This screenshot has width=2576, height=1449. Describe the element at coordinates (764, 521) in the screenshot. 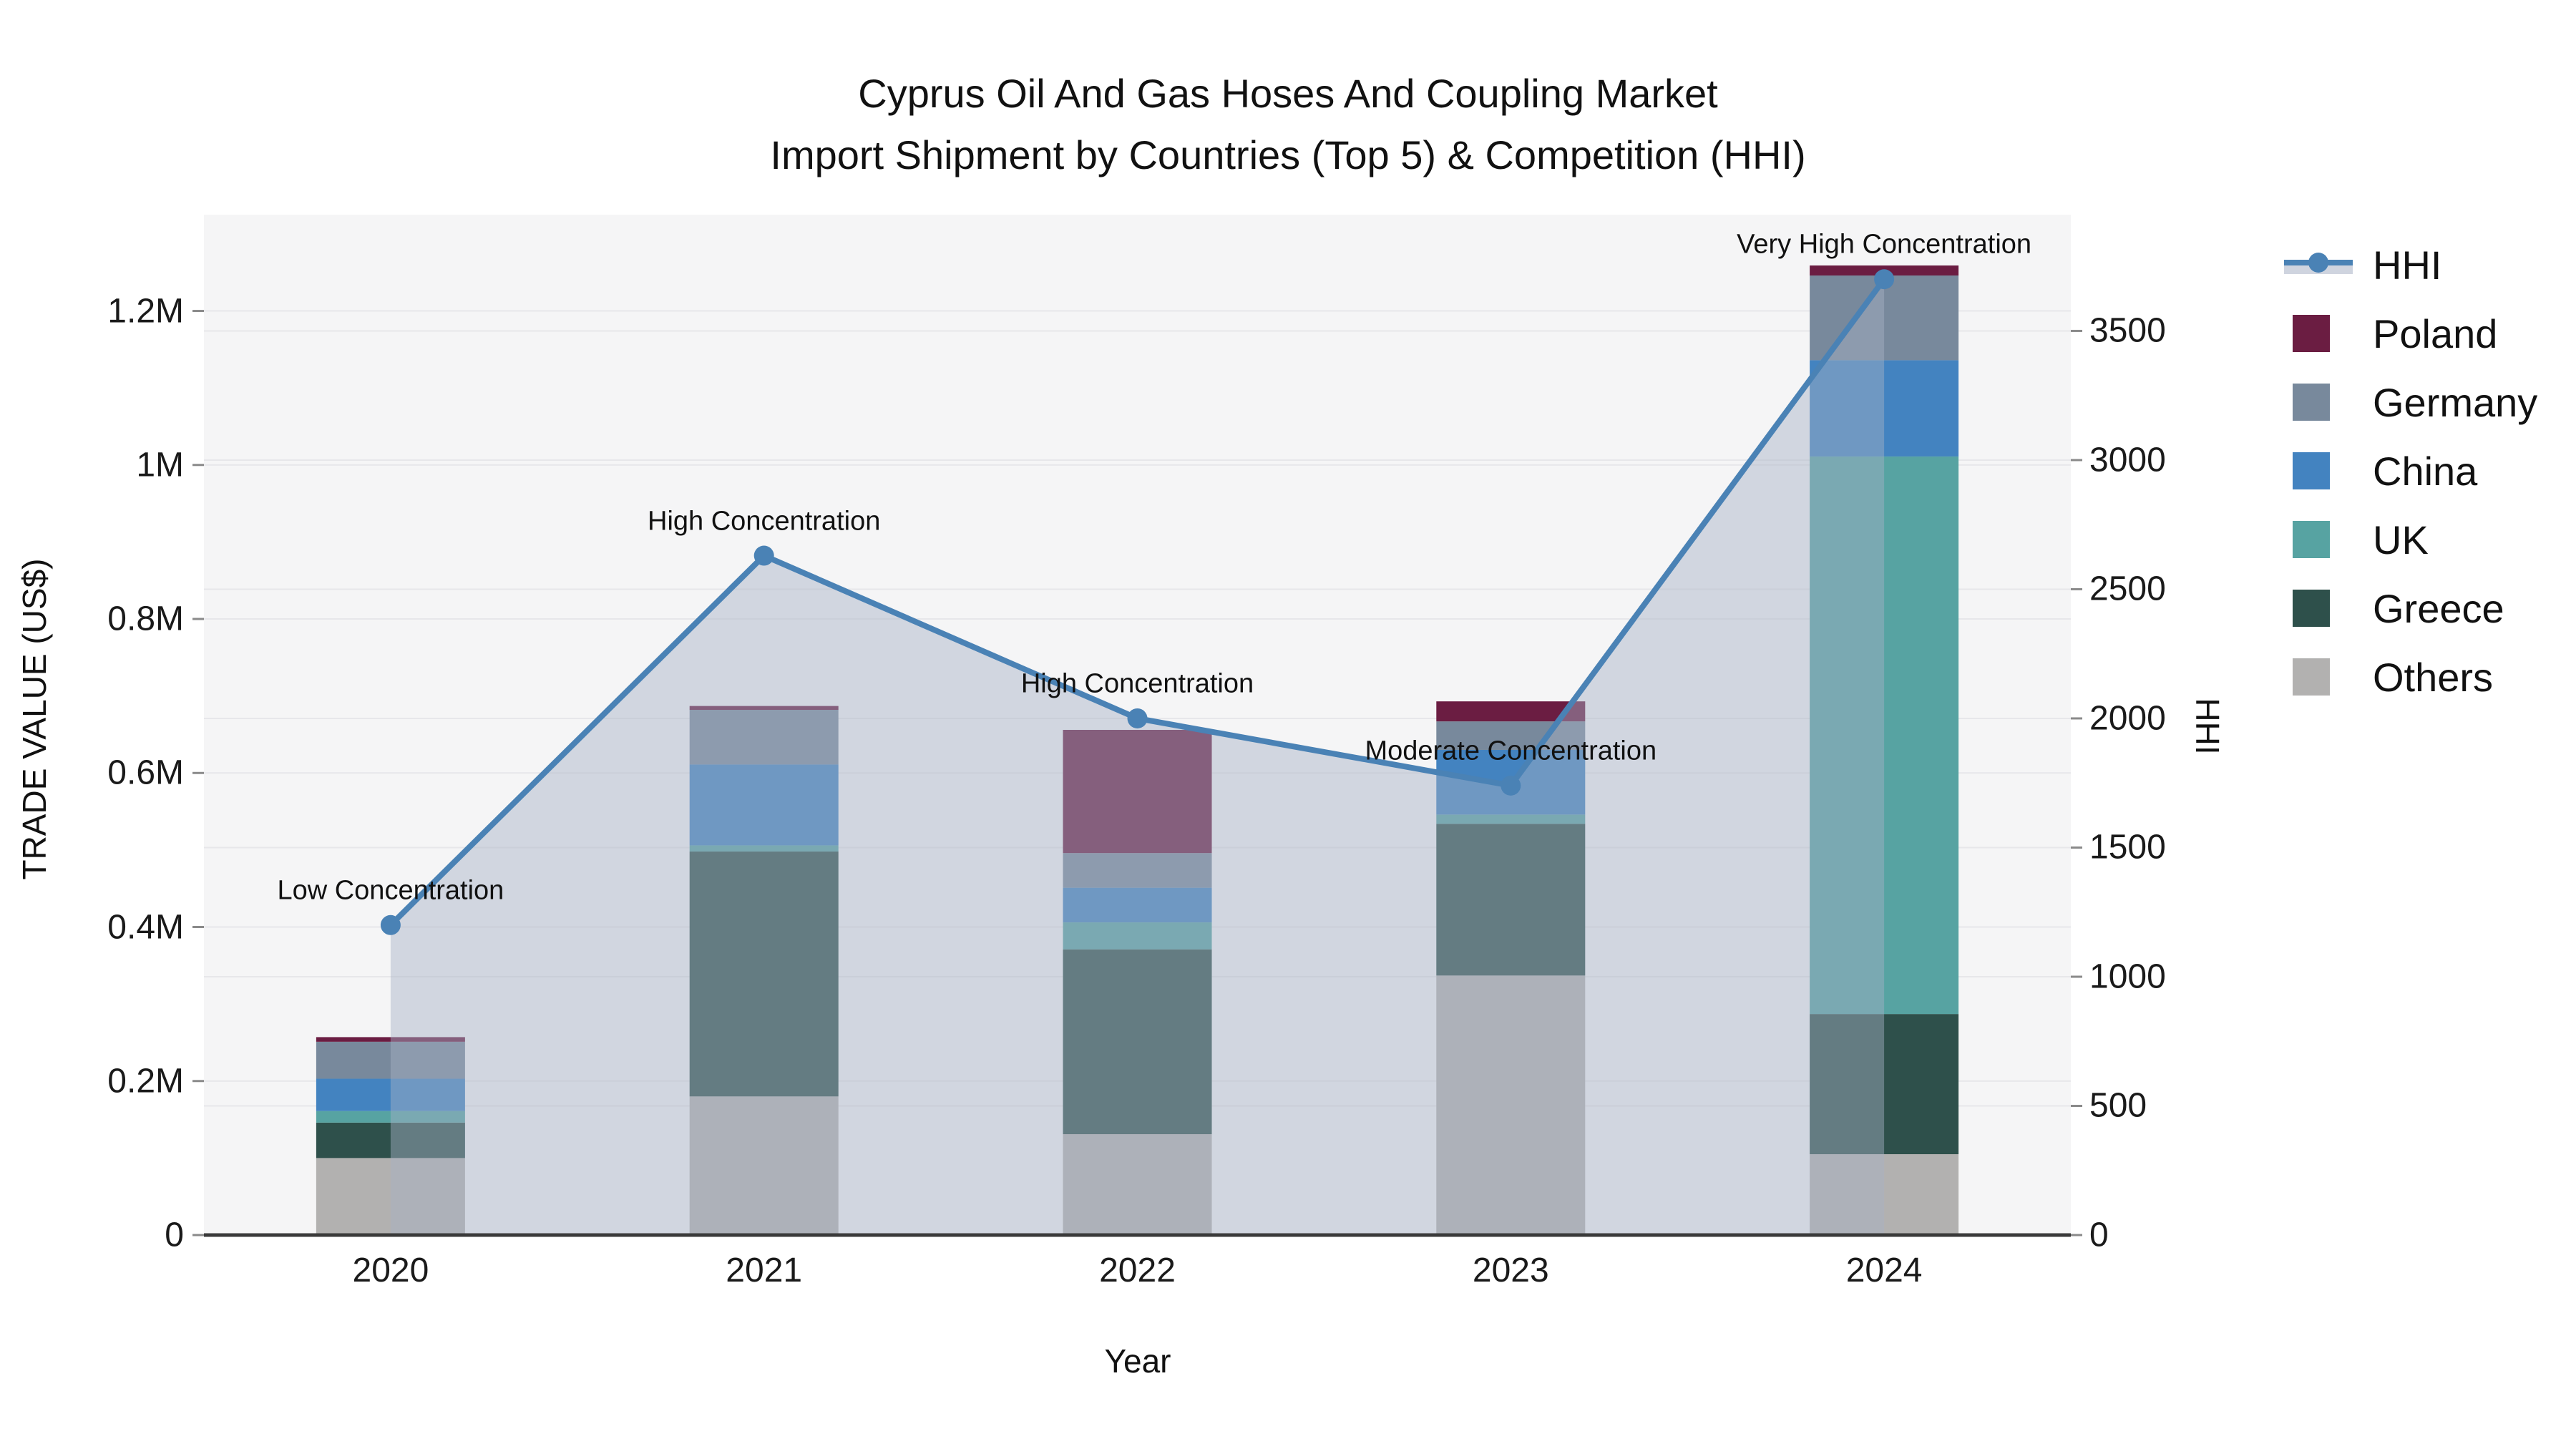

I see `annotation-2021: High Concentration` at that location.